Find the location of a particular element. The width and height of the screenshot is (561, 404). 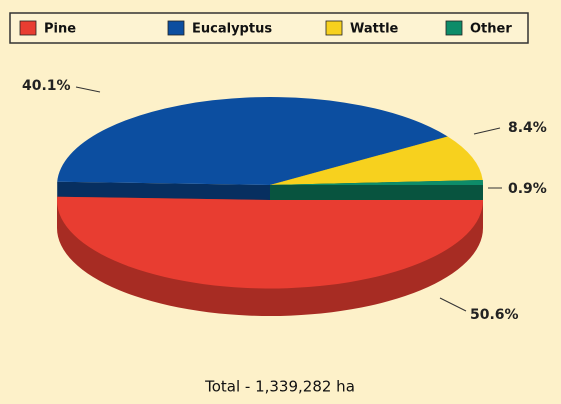

value-label: 40.1% is located at coordinates (46, 86).